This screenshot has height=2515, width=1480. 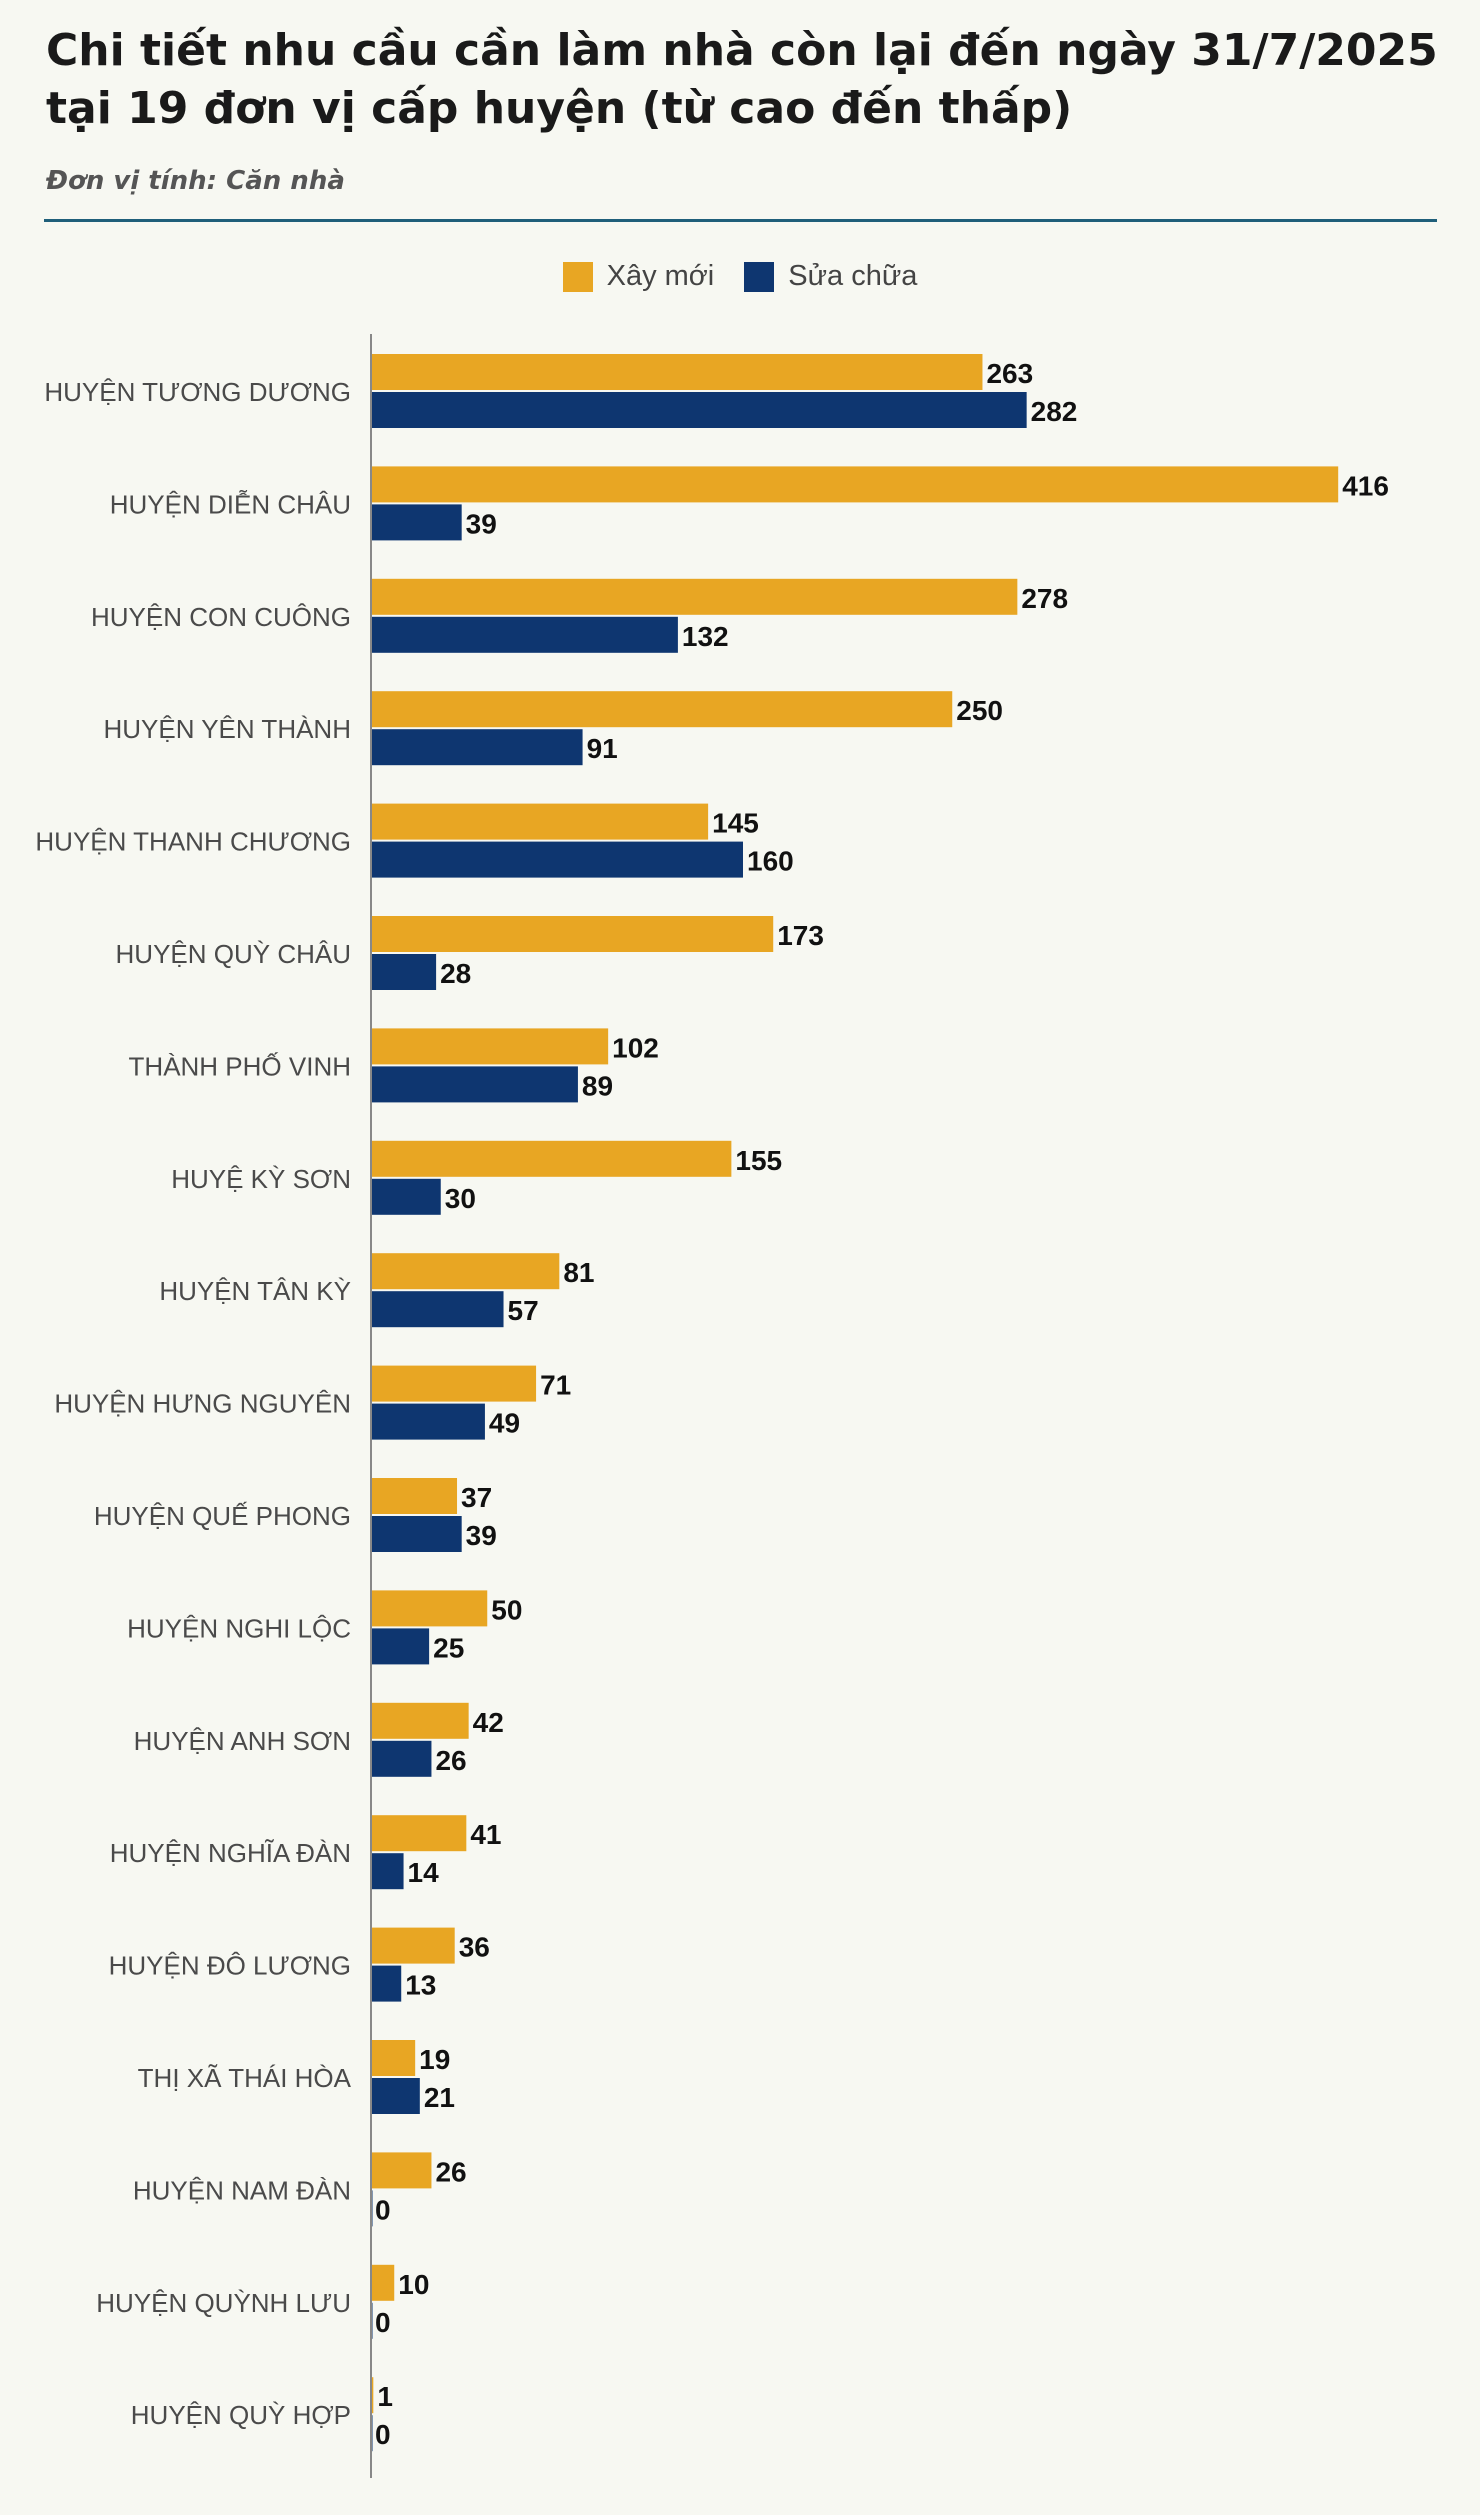 I want to click on category-label: HUYỆN QUỲ HỢP, so click(x=241, y=2415).